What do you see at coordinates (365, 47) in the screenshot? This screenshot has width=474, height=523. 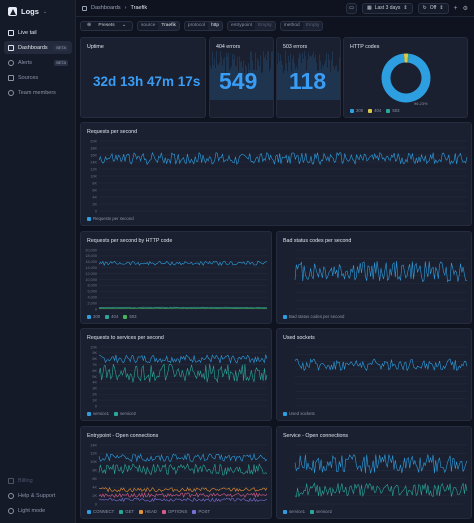 I see `panel-title: HTTP codes` at bounding box center [365, 47].